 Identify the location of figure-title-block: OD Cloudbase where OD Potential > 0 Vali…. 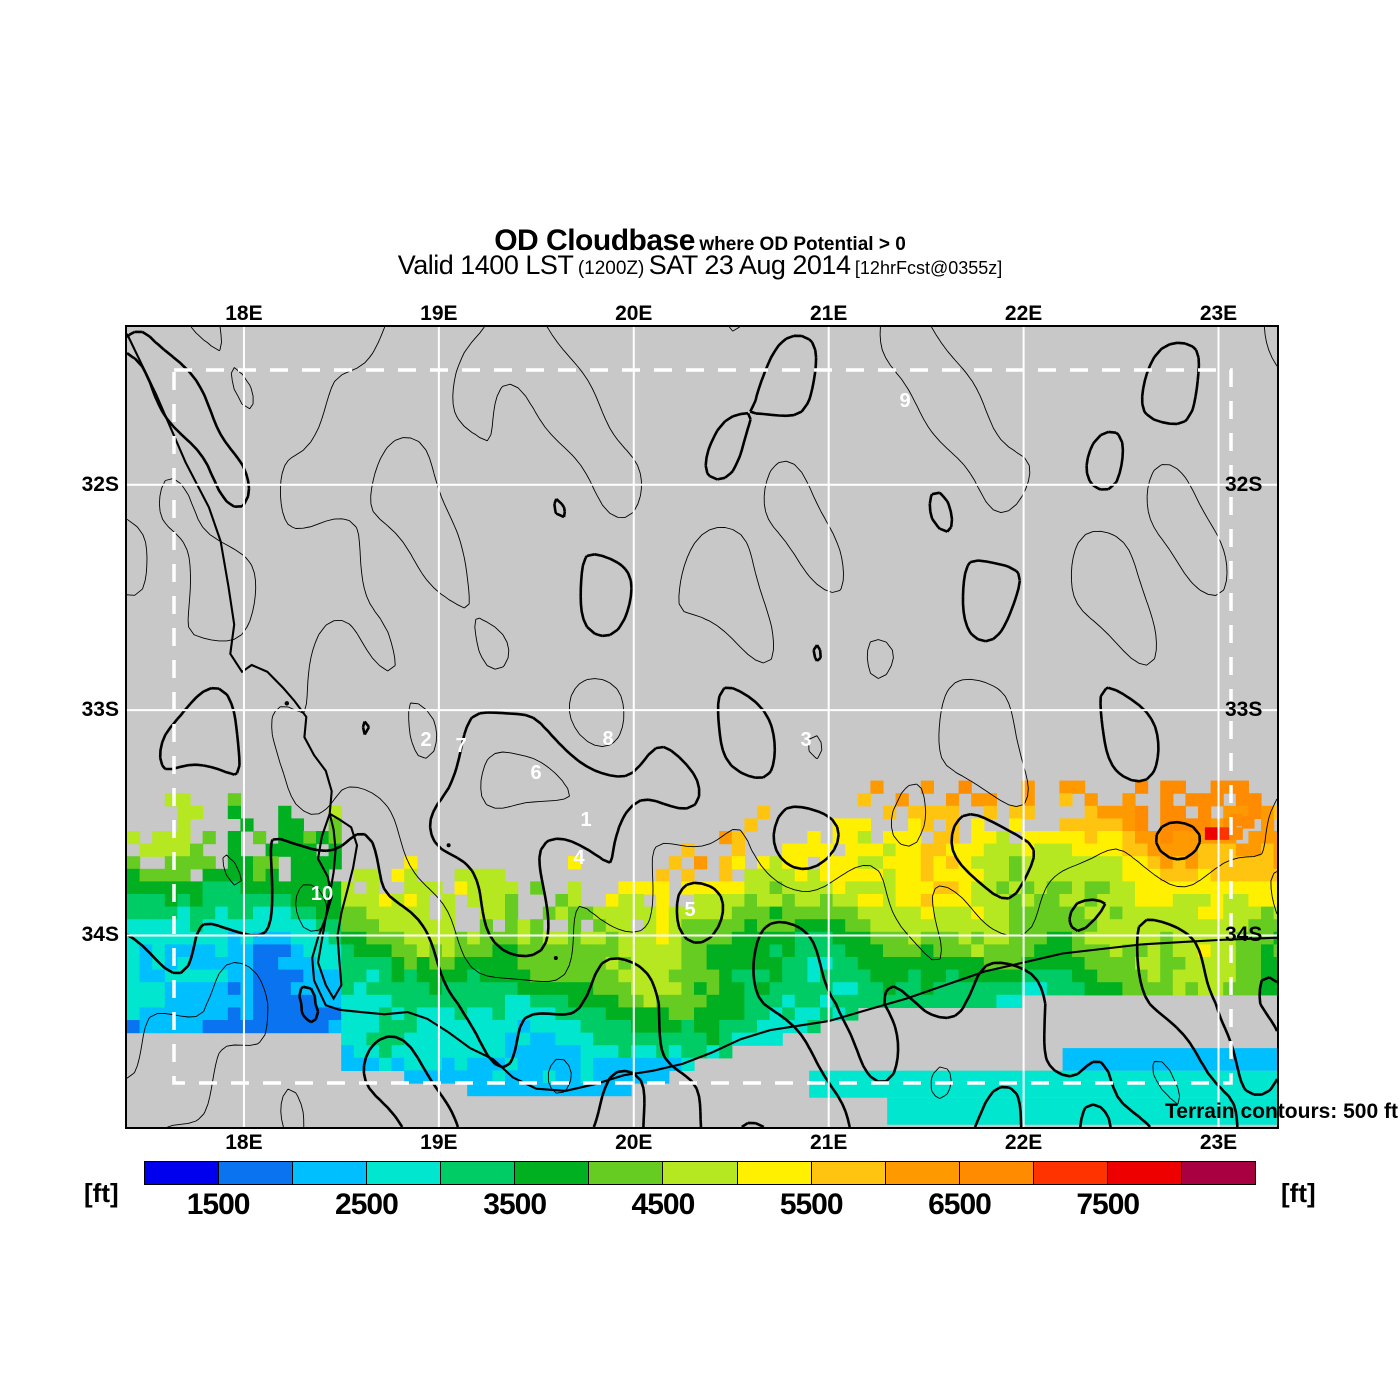
(700, 252).